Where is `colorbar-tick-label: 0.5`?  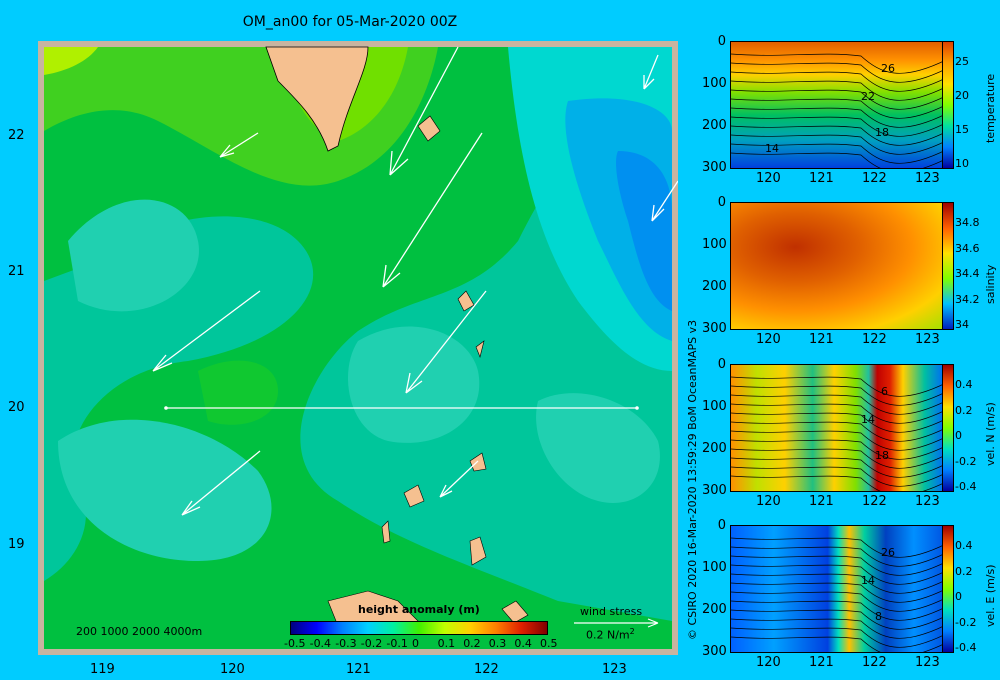 colorbar-tick-label: 0.5 is located at coordinates (549, 643).